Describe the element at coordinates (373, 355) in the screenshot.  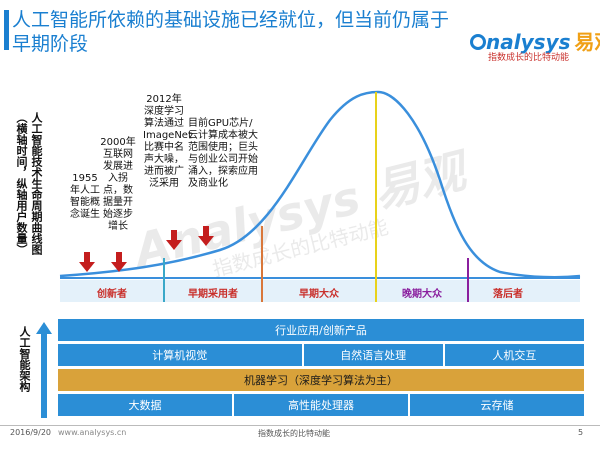
I see `arch-cell-nlp: 自然语言处理` at that location.